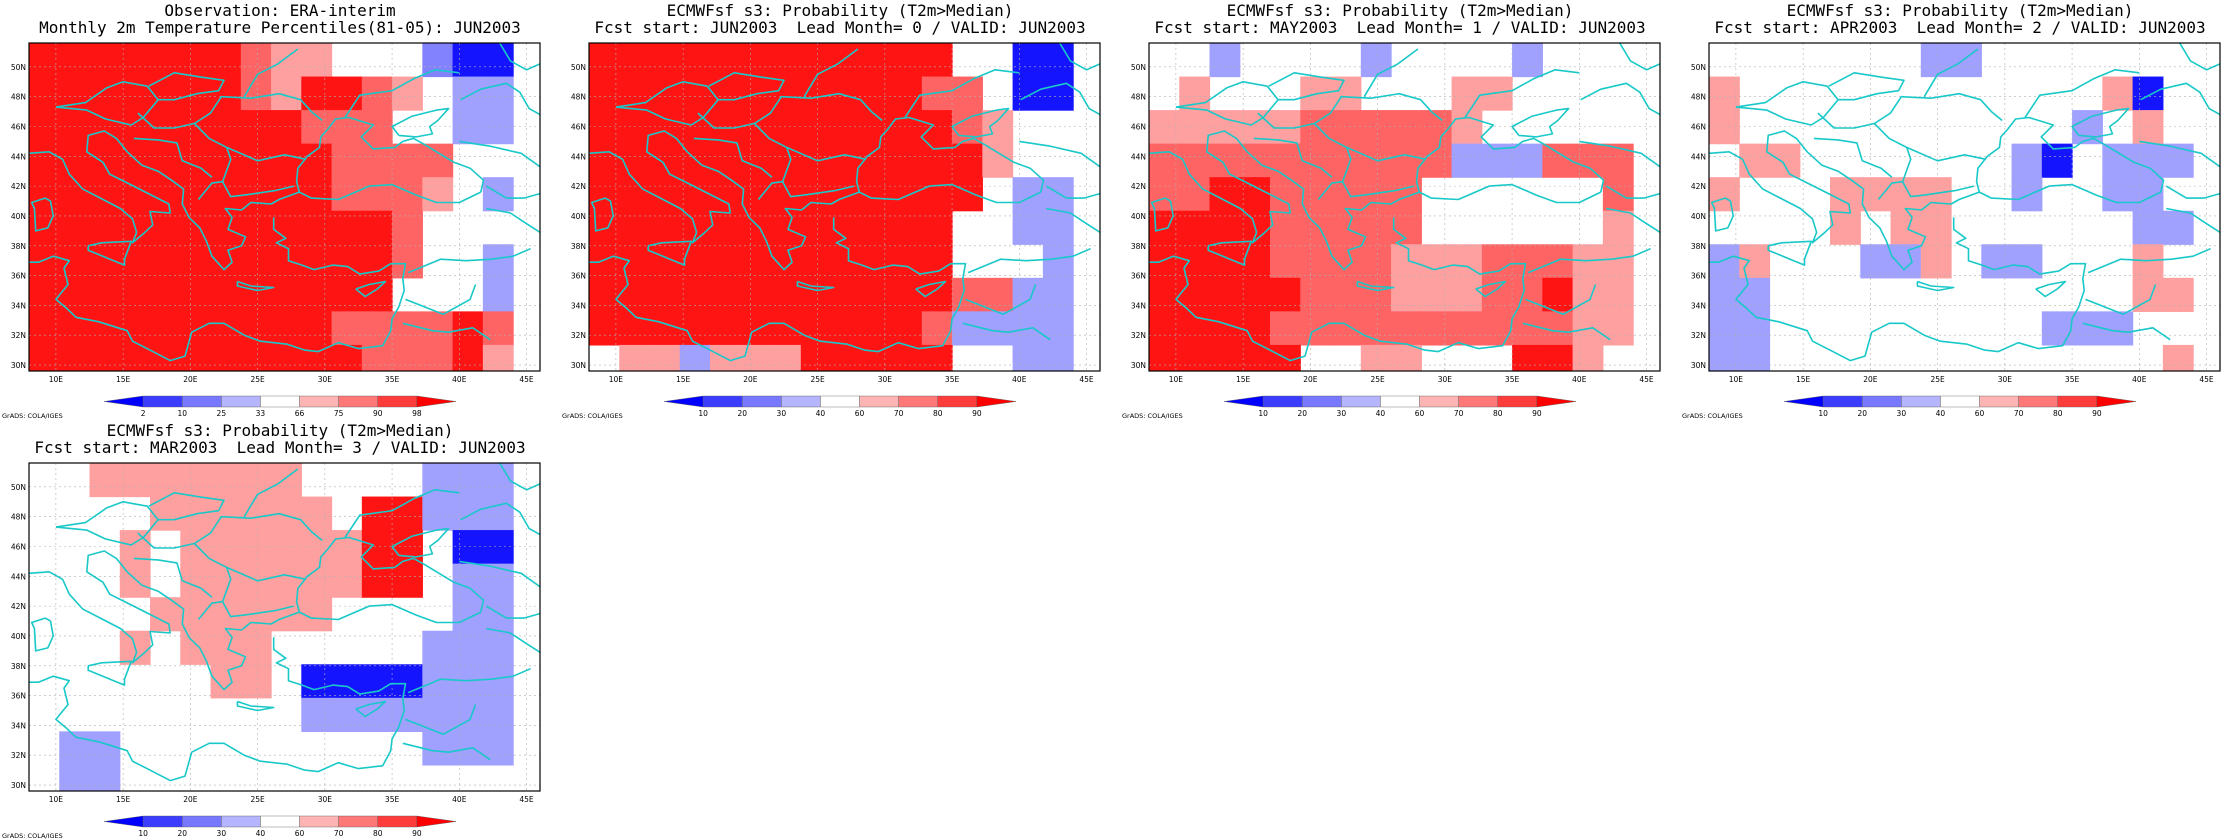  I want to click on shaded-cells, so click(1951, 207).